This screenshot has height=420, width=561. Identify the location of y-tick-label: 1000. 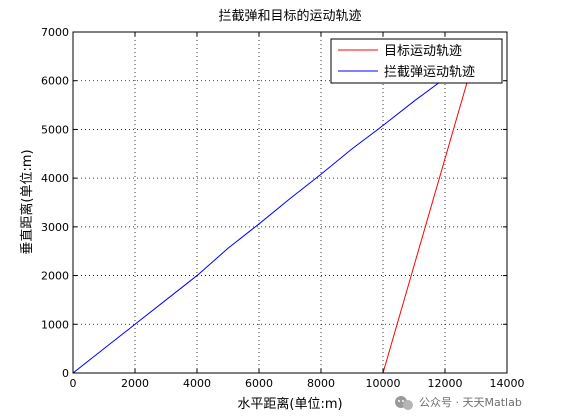
(55, 324).